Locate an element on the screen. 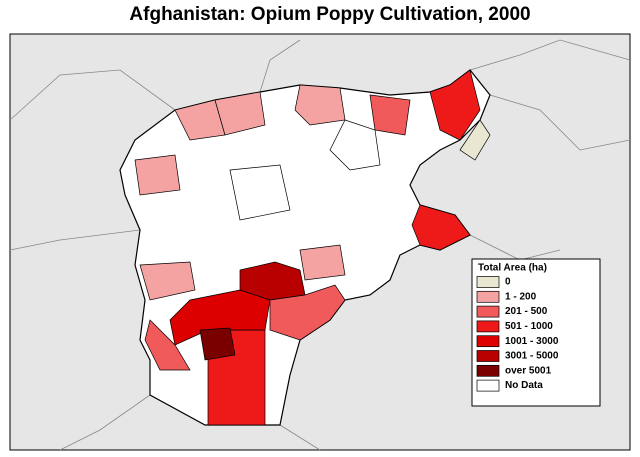 Image resolution: width=640 pixels, height=457 pixels. legend-label: No Data is located at coordinates (524, 385).